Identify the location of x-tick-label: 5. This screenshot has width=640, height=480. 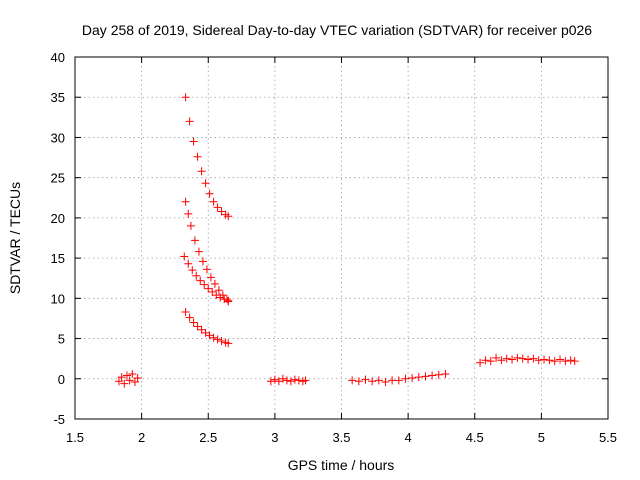
(541, 437).